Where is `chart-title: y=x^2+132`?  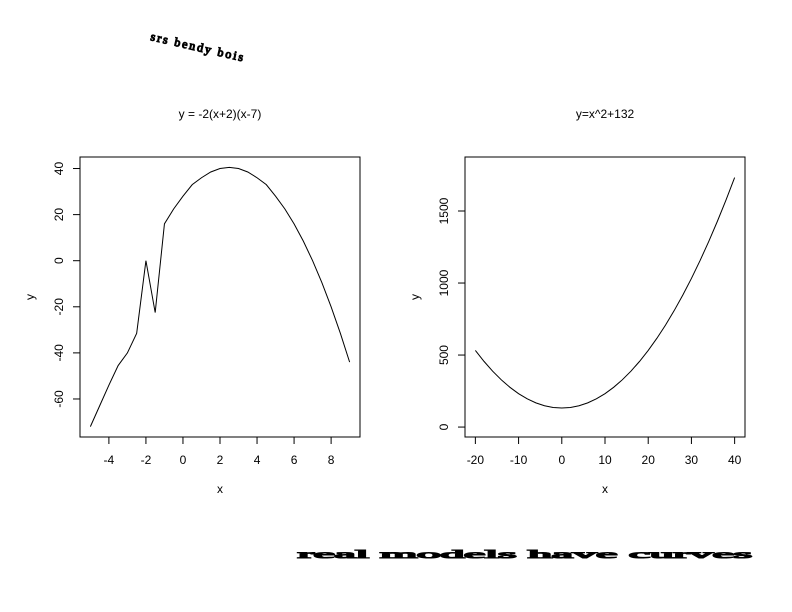
chart-title: y=x^2+132 is located at coordinates (605, 114).